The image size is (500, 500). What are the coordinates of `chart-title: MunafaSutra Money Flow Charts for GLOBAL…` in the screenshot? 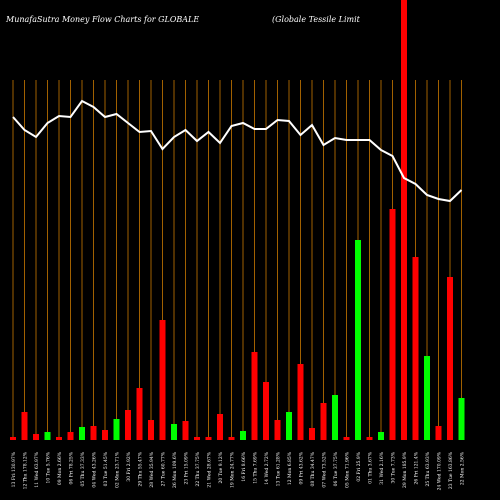 It's located at (102, 19).